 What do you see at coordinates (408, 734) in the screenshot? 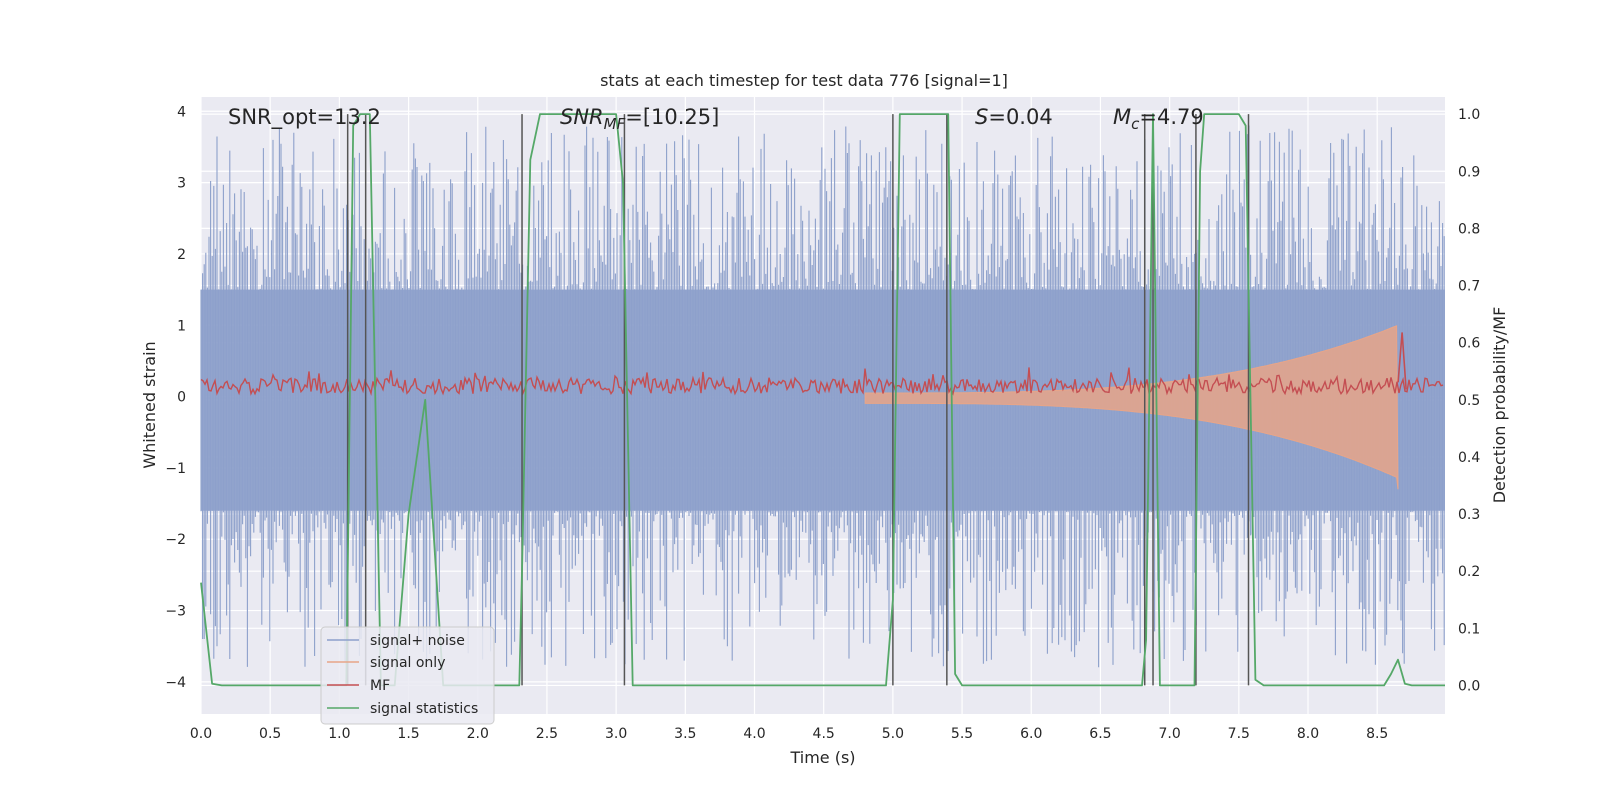
I see `x-tick-label-3: 1.5` at bounding box center [408, 734].